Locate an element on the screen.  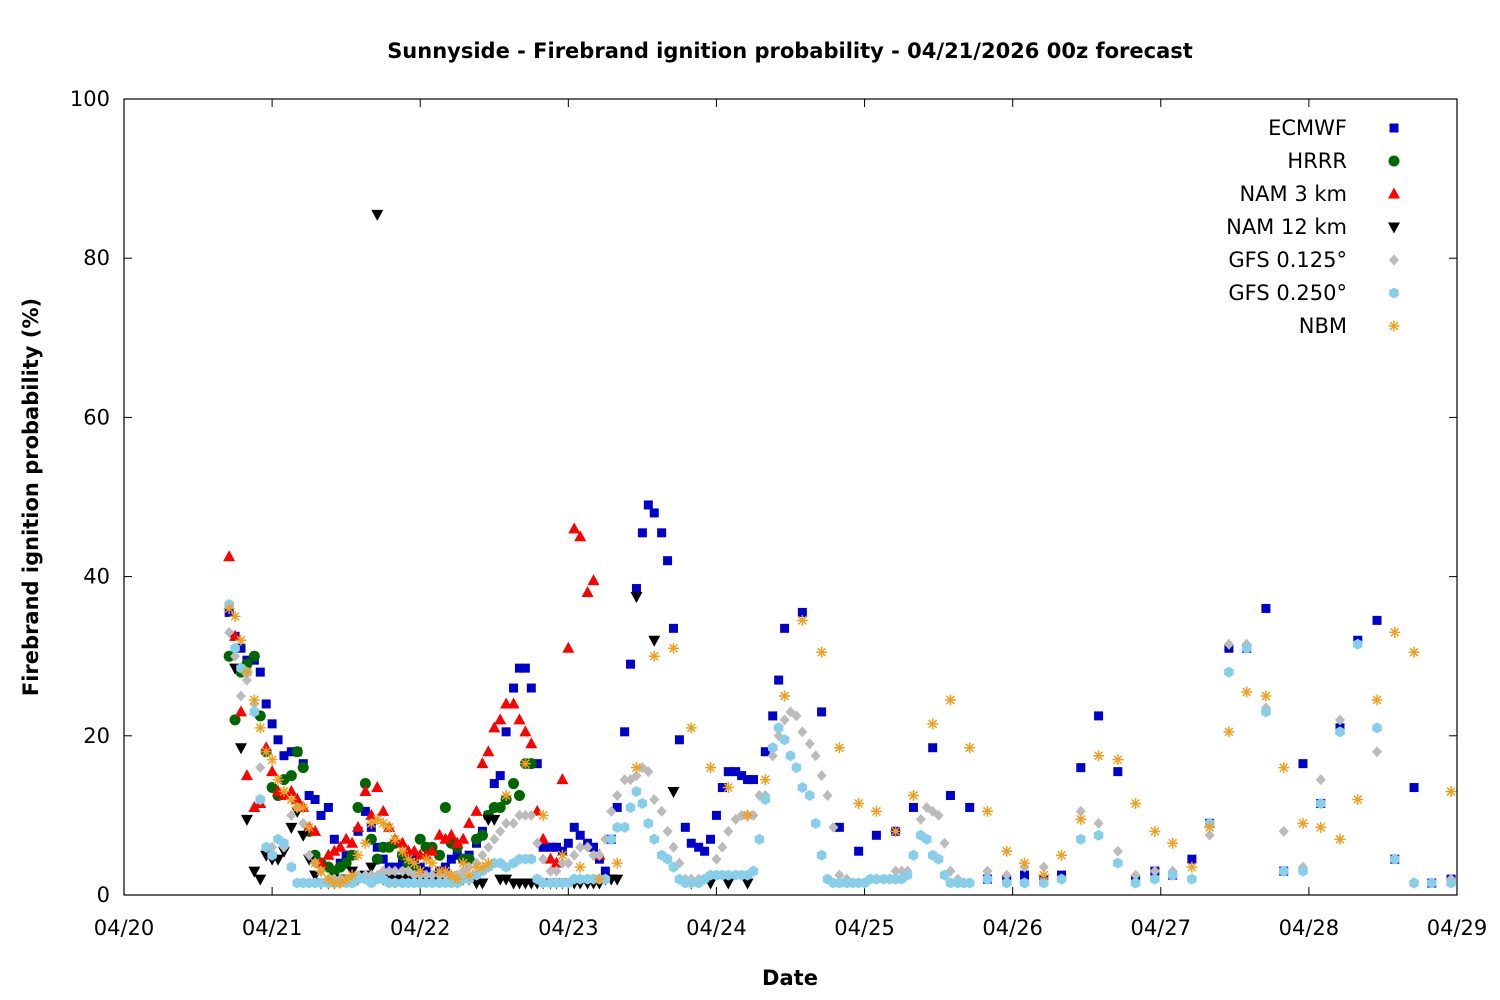
y-tick-label: 0 is located at coordinates (103, 895).